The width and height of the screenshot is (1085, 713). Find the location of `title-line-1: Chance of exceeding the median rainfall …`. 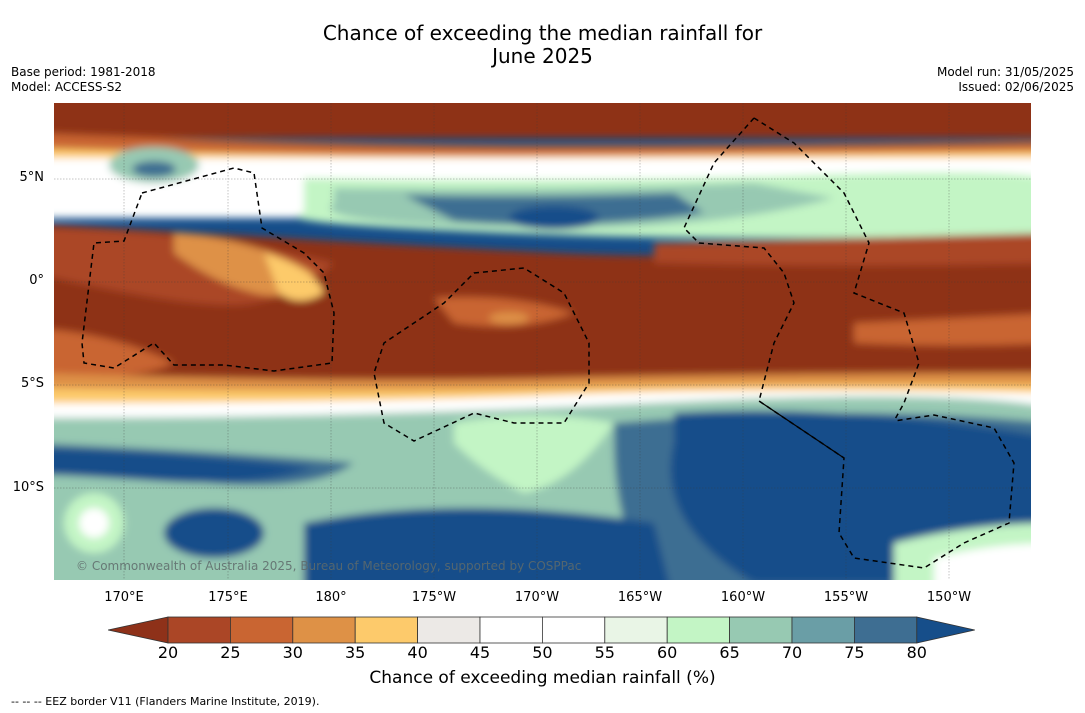

title-line-1: Chance of exceeding the median rainfall … is located at coordinates (542, 33).